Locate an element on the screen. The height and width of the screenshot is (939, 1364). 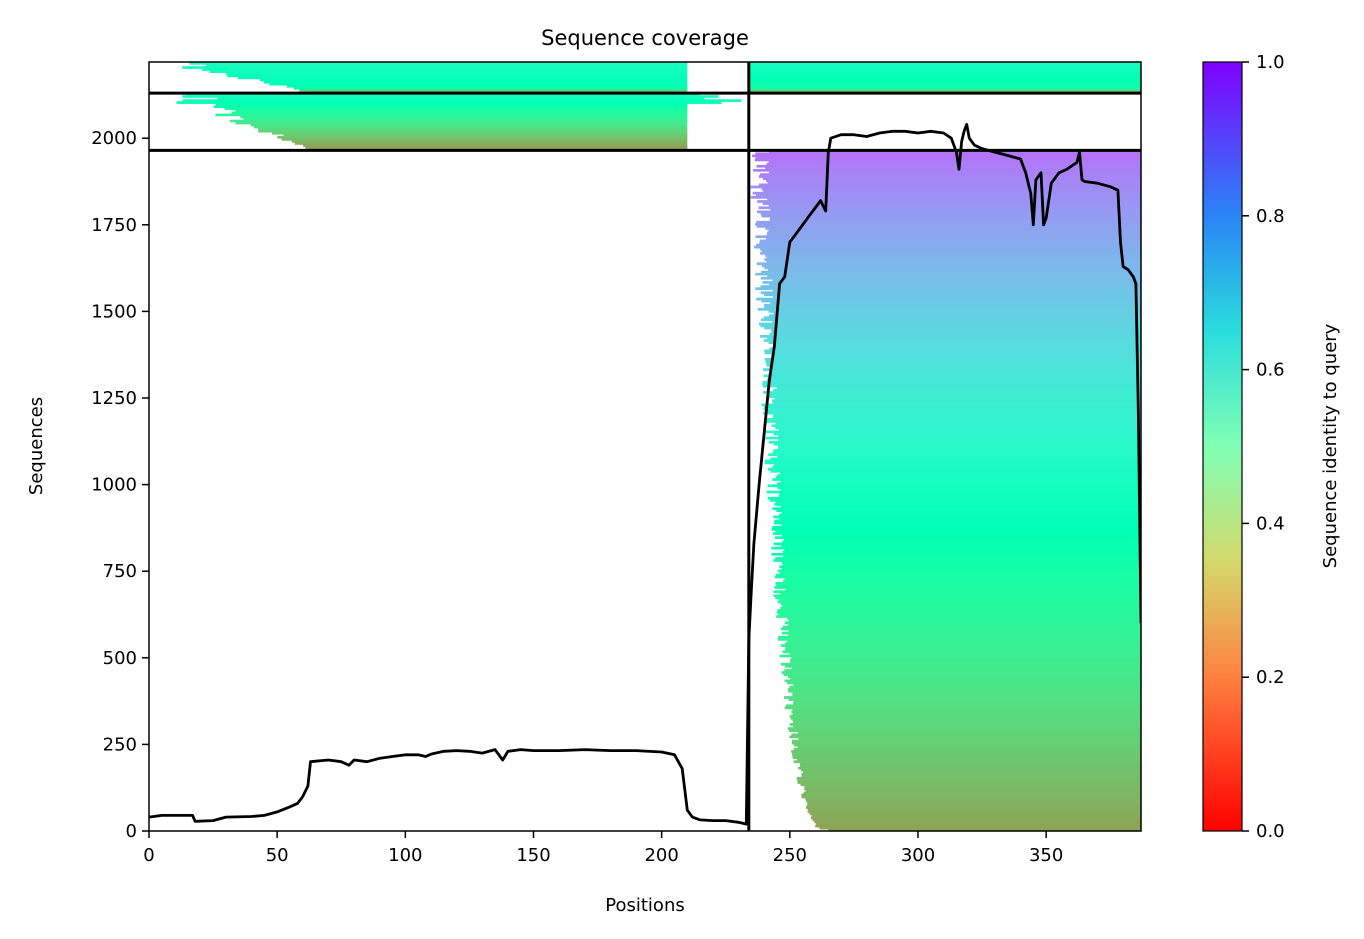
coverage-block is located at coordinates (944, 78).